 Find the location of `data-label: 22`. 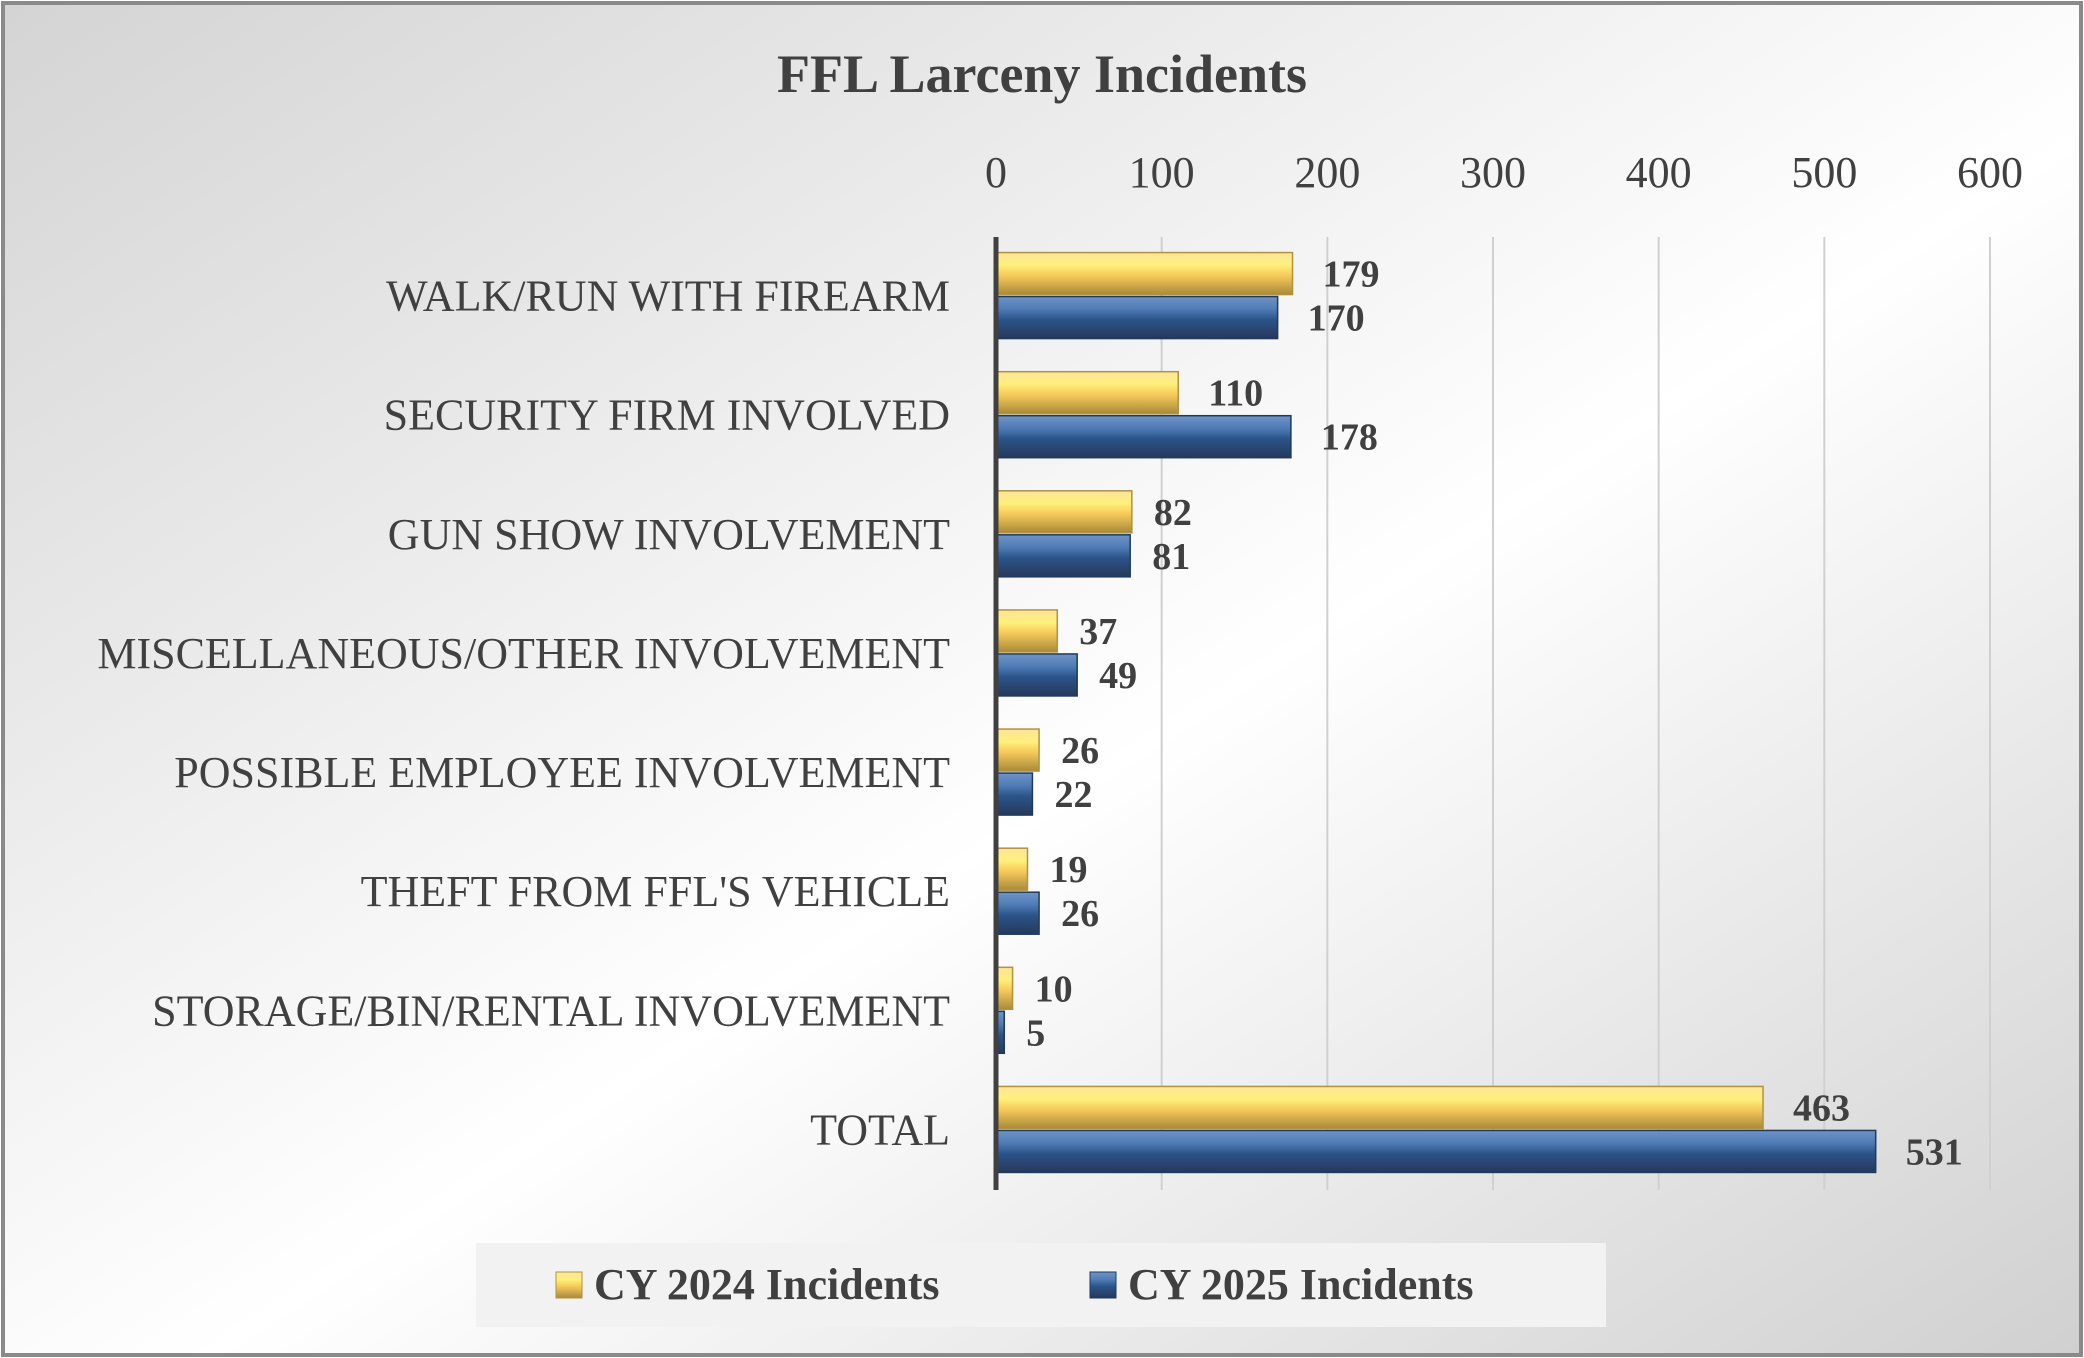

data-label: 22 is located at coordinates (1073, 795).